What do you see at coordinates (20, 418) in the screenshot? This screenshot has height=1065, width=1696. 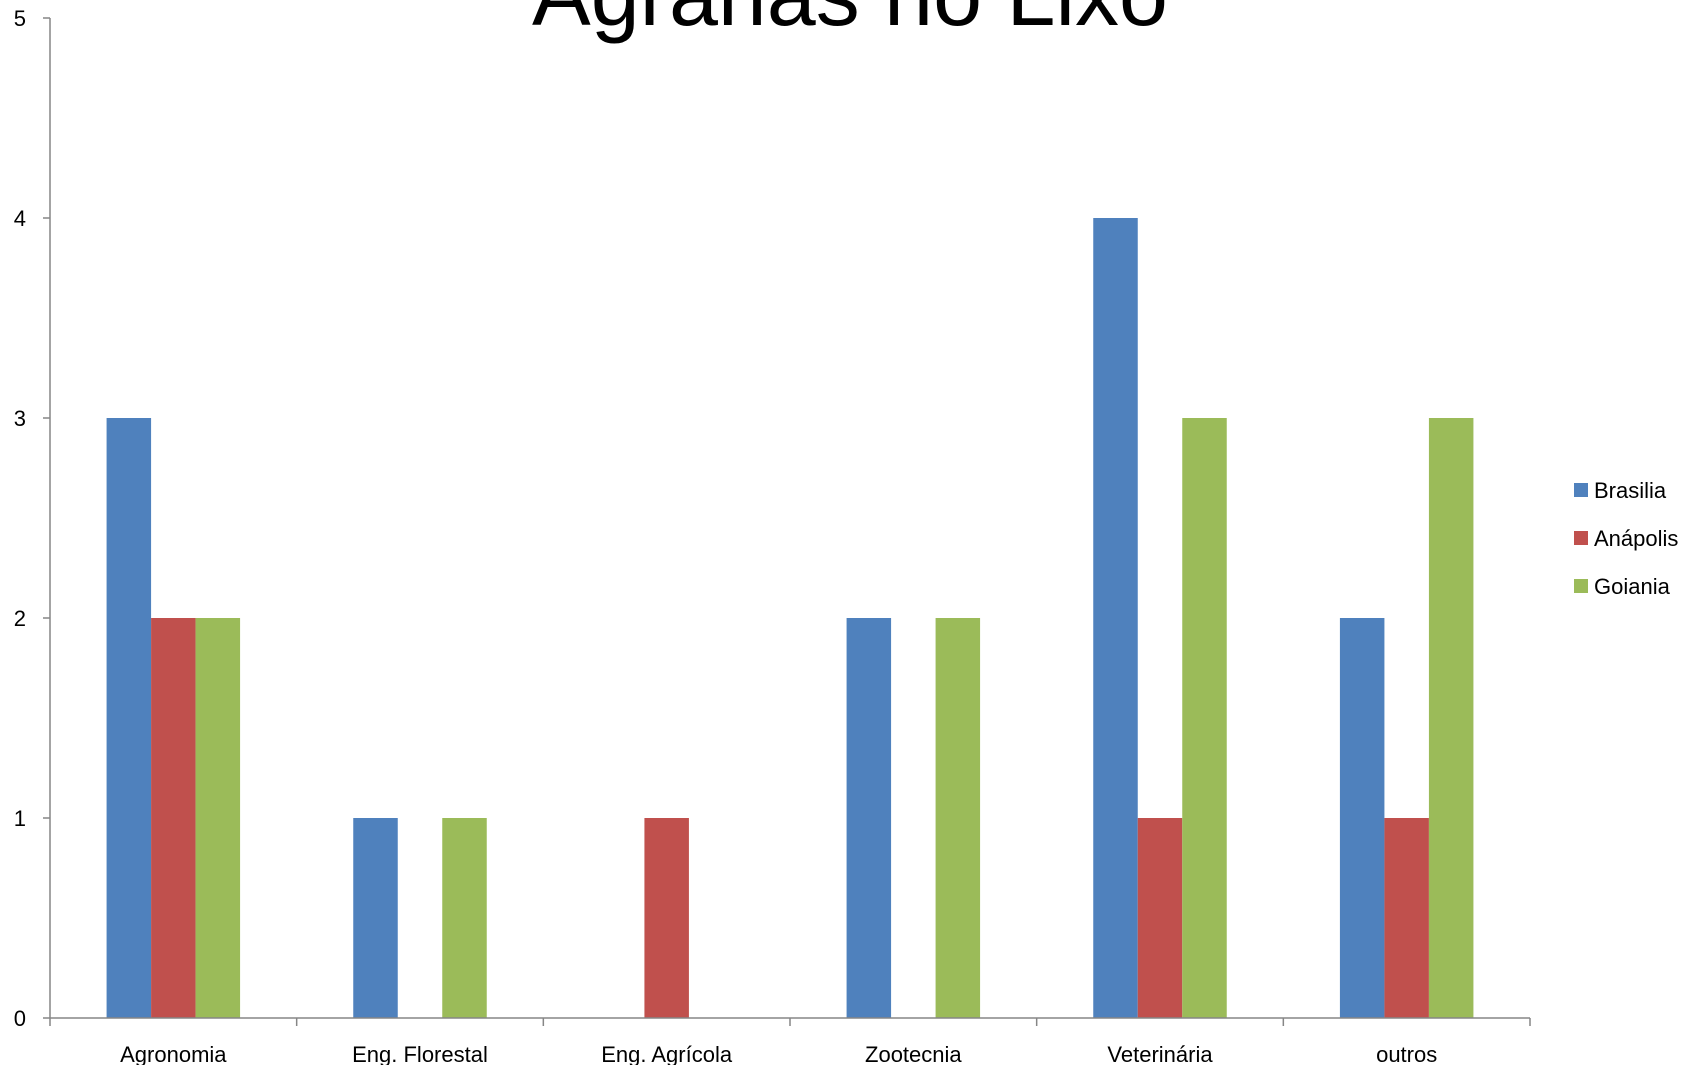 I see `y-tick-label: 3` at bounding box center [20, 418].